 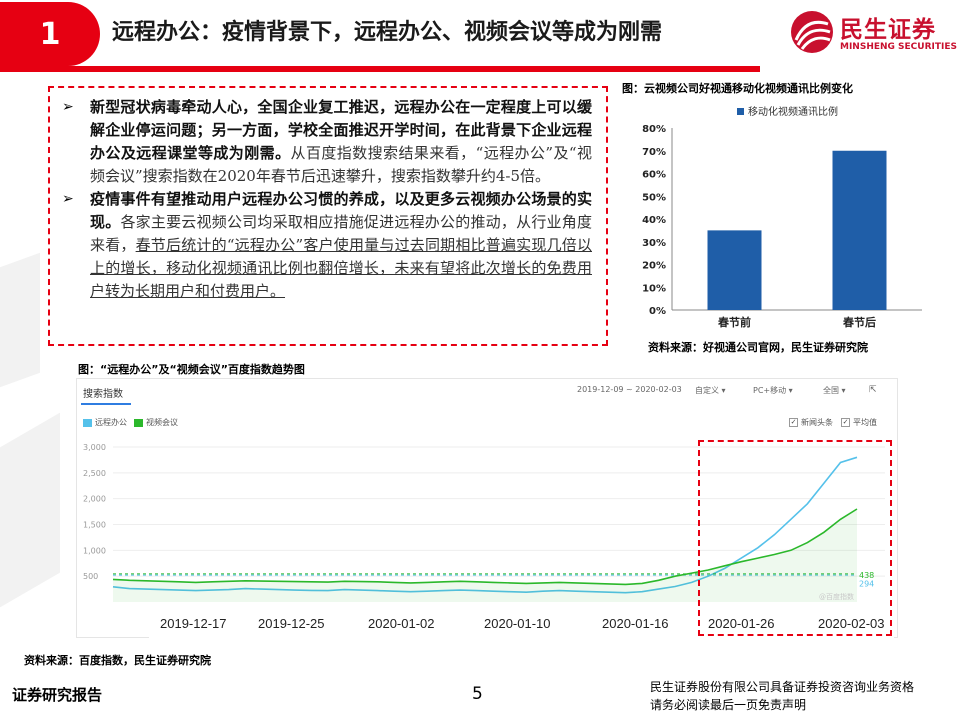 What do you see at coordinates (654, 243) in the screenshot?
I see `bar-y-tick-label: 30%` at bounding box center [654, 243].